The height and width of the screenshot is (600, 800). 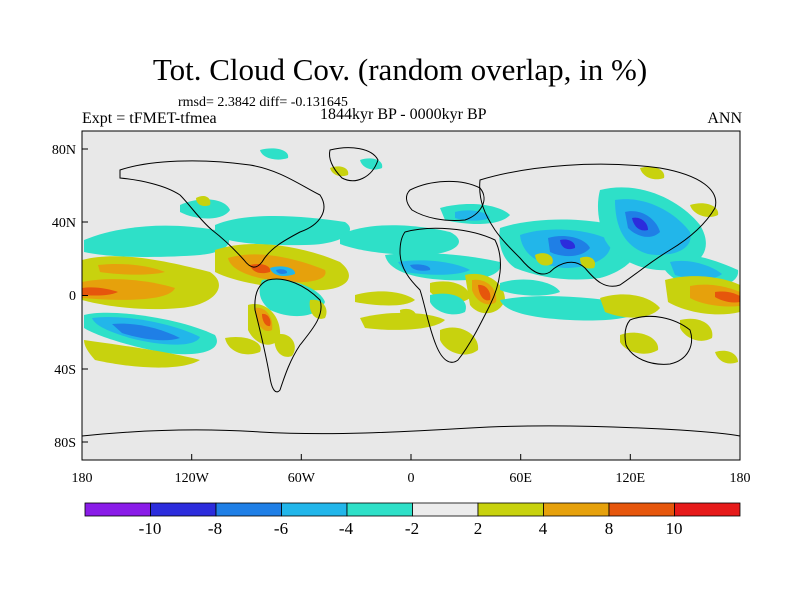 I want to click on x-tick-label: 60W, so click(x=302, y=478).